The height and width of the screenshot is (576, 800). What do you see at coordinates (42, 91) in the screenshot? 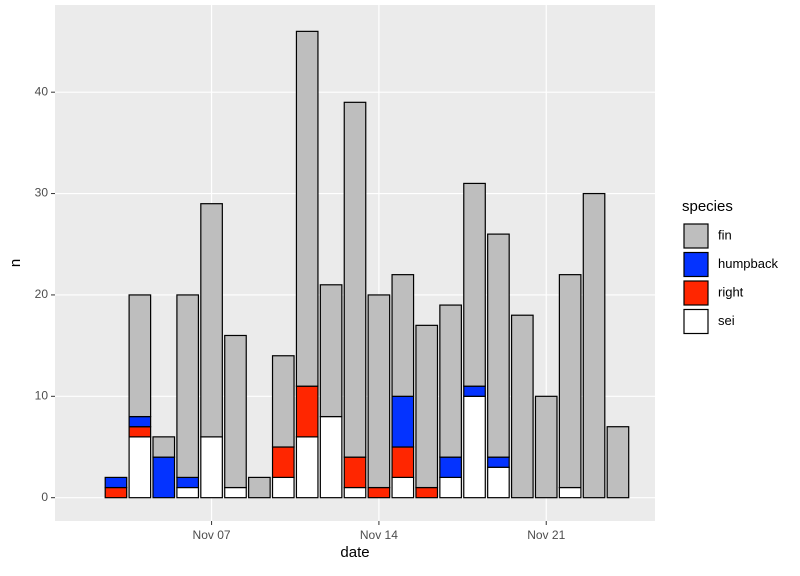
I see `y-tick-label: 40` at bounding box center [42, 91].